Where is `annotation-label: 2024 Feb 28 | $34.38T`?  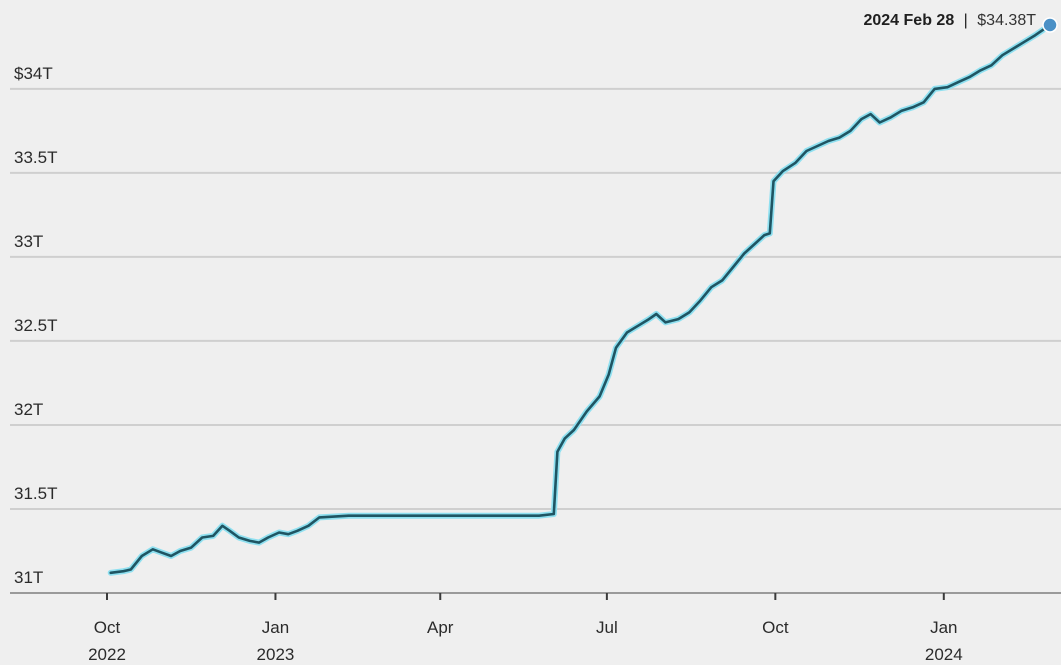 annotation-label: 2024 Feb 28 | $34.38T is located at coordinates (949, 20).